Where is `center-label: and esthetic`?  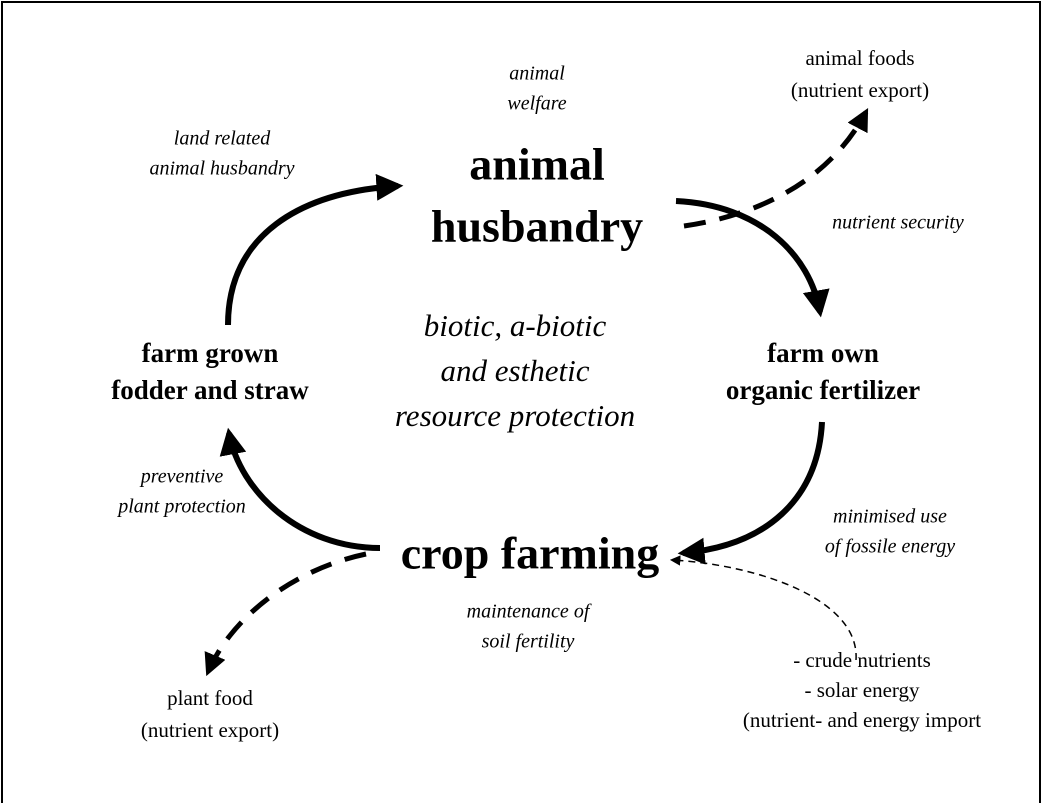 center-label: and esthetic is located at coordinates (515, 370).